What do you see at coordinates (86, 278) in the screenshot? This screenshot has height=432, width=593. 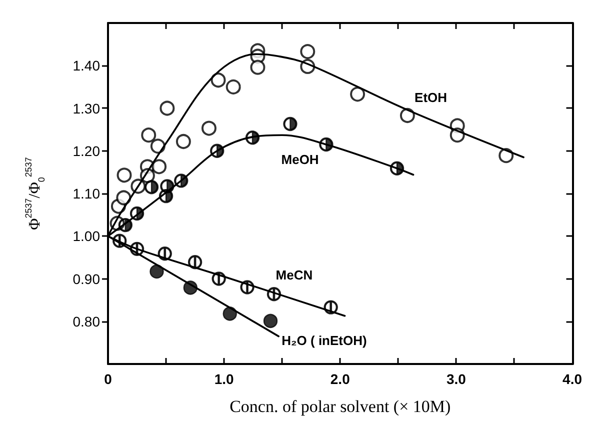 I see `y-tick-label: 0.90` at bounding box center [86, 278].